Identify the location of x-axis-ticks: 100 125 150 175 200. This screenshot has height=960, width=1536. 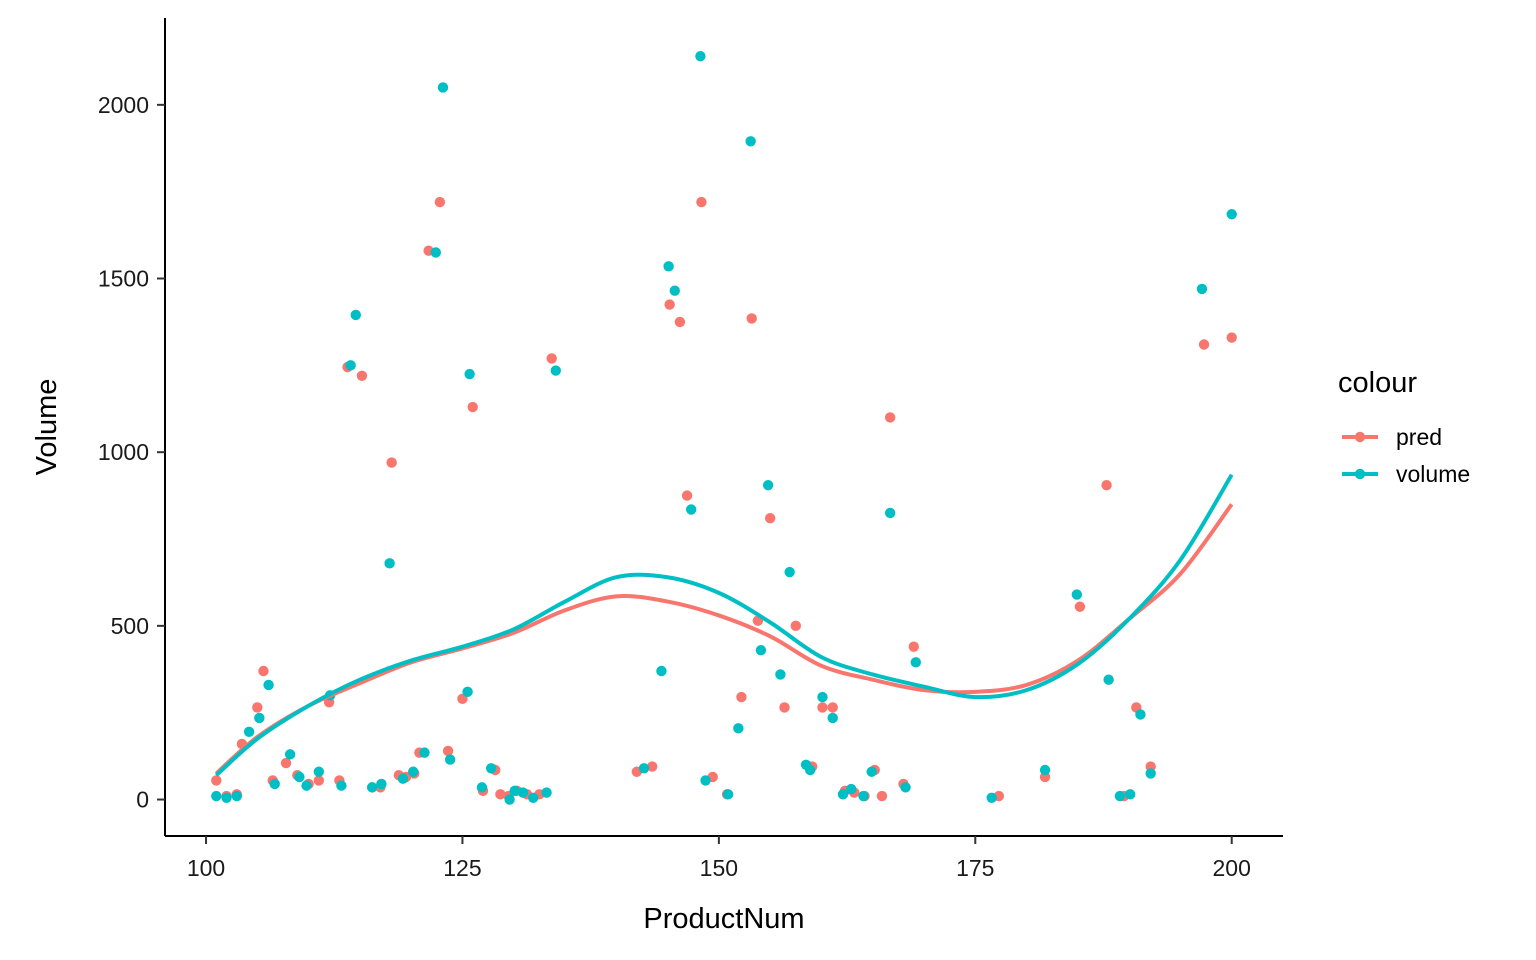
(719, 858).